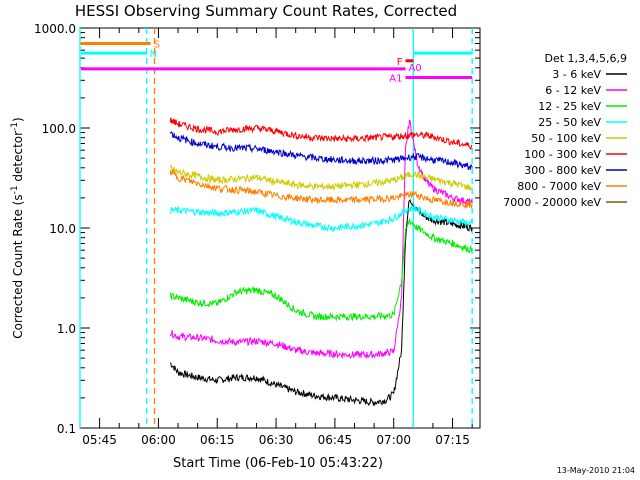 The height and width of the screenshot is (480, 640). I want to click on x-tick-label: 06:30, so click(276, 440).